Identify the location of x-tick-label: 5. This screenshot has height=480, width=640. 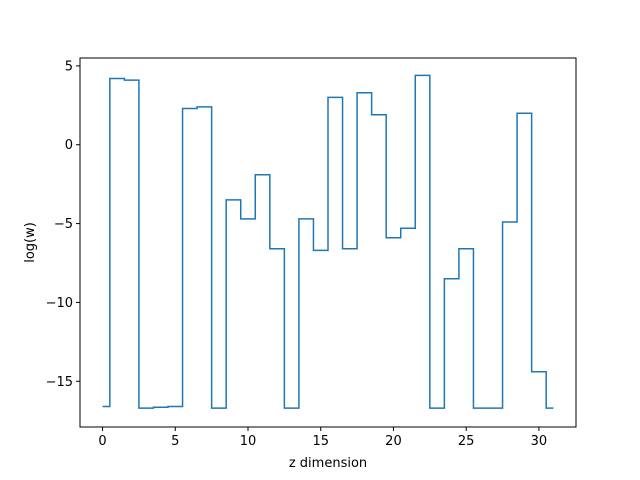
(175, 441).